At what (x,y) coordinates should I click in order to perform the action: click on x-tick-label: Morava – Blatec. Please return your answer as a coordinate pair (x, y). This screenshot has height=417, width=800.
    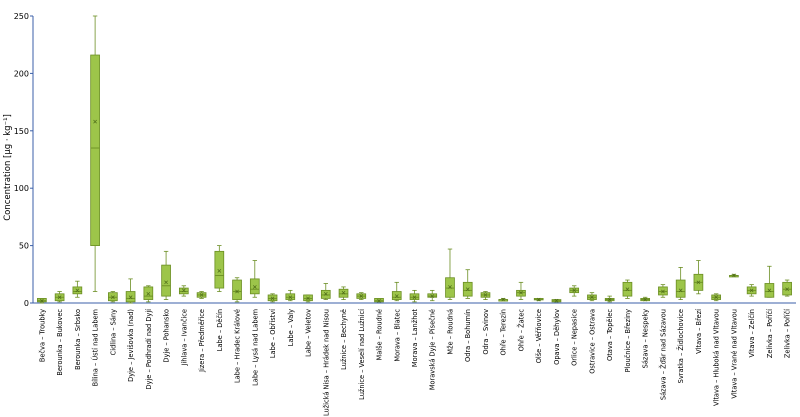
    Looking at the image, I should click on (397, 335).